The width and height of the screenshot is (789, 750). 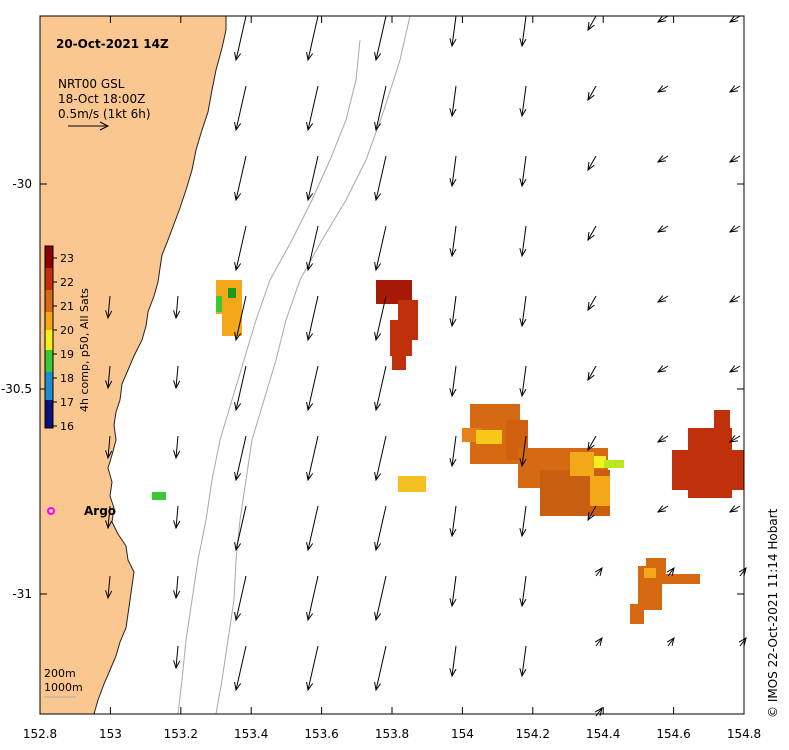 I want to click on argo-label: Argo, so click(x=100, y=511).